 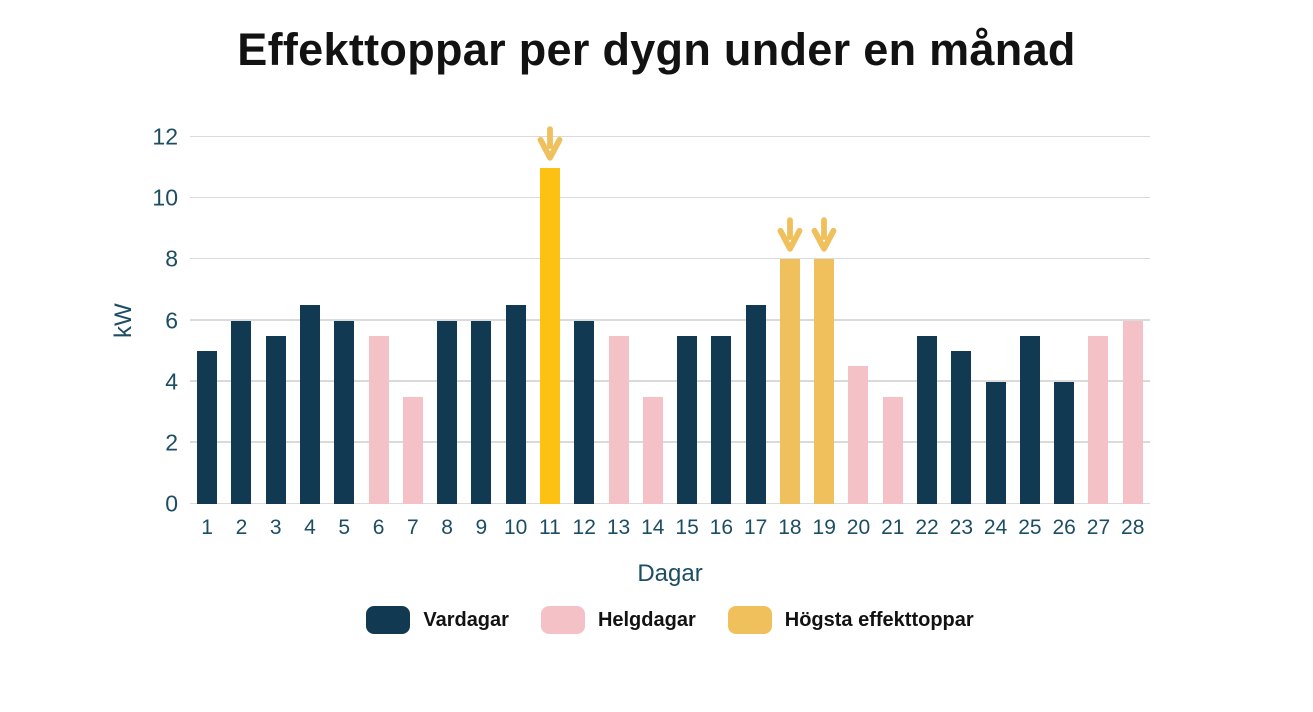 What do you see at coordinates (550, 527) in the screenshot?
I see `x-tick-label-11: 11` at bounding box center [550, 527].